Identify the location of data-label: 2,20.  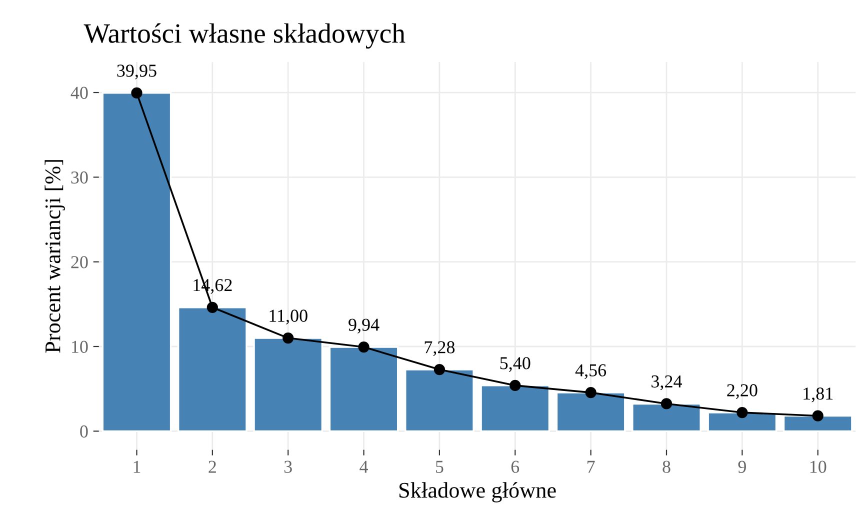
(742, 391).